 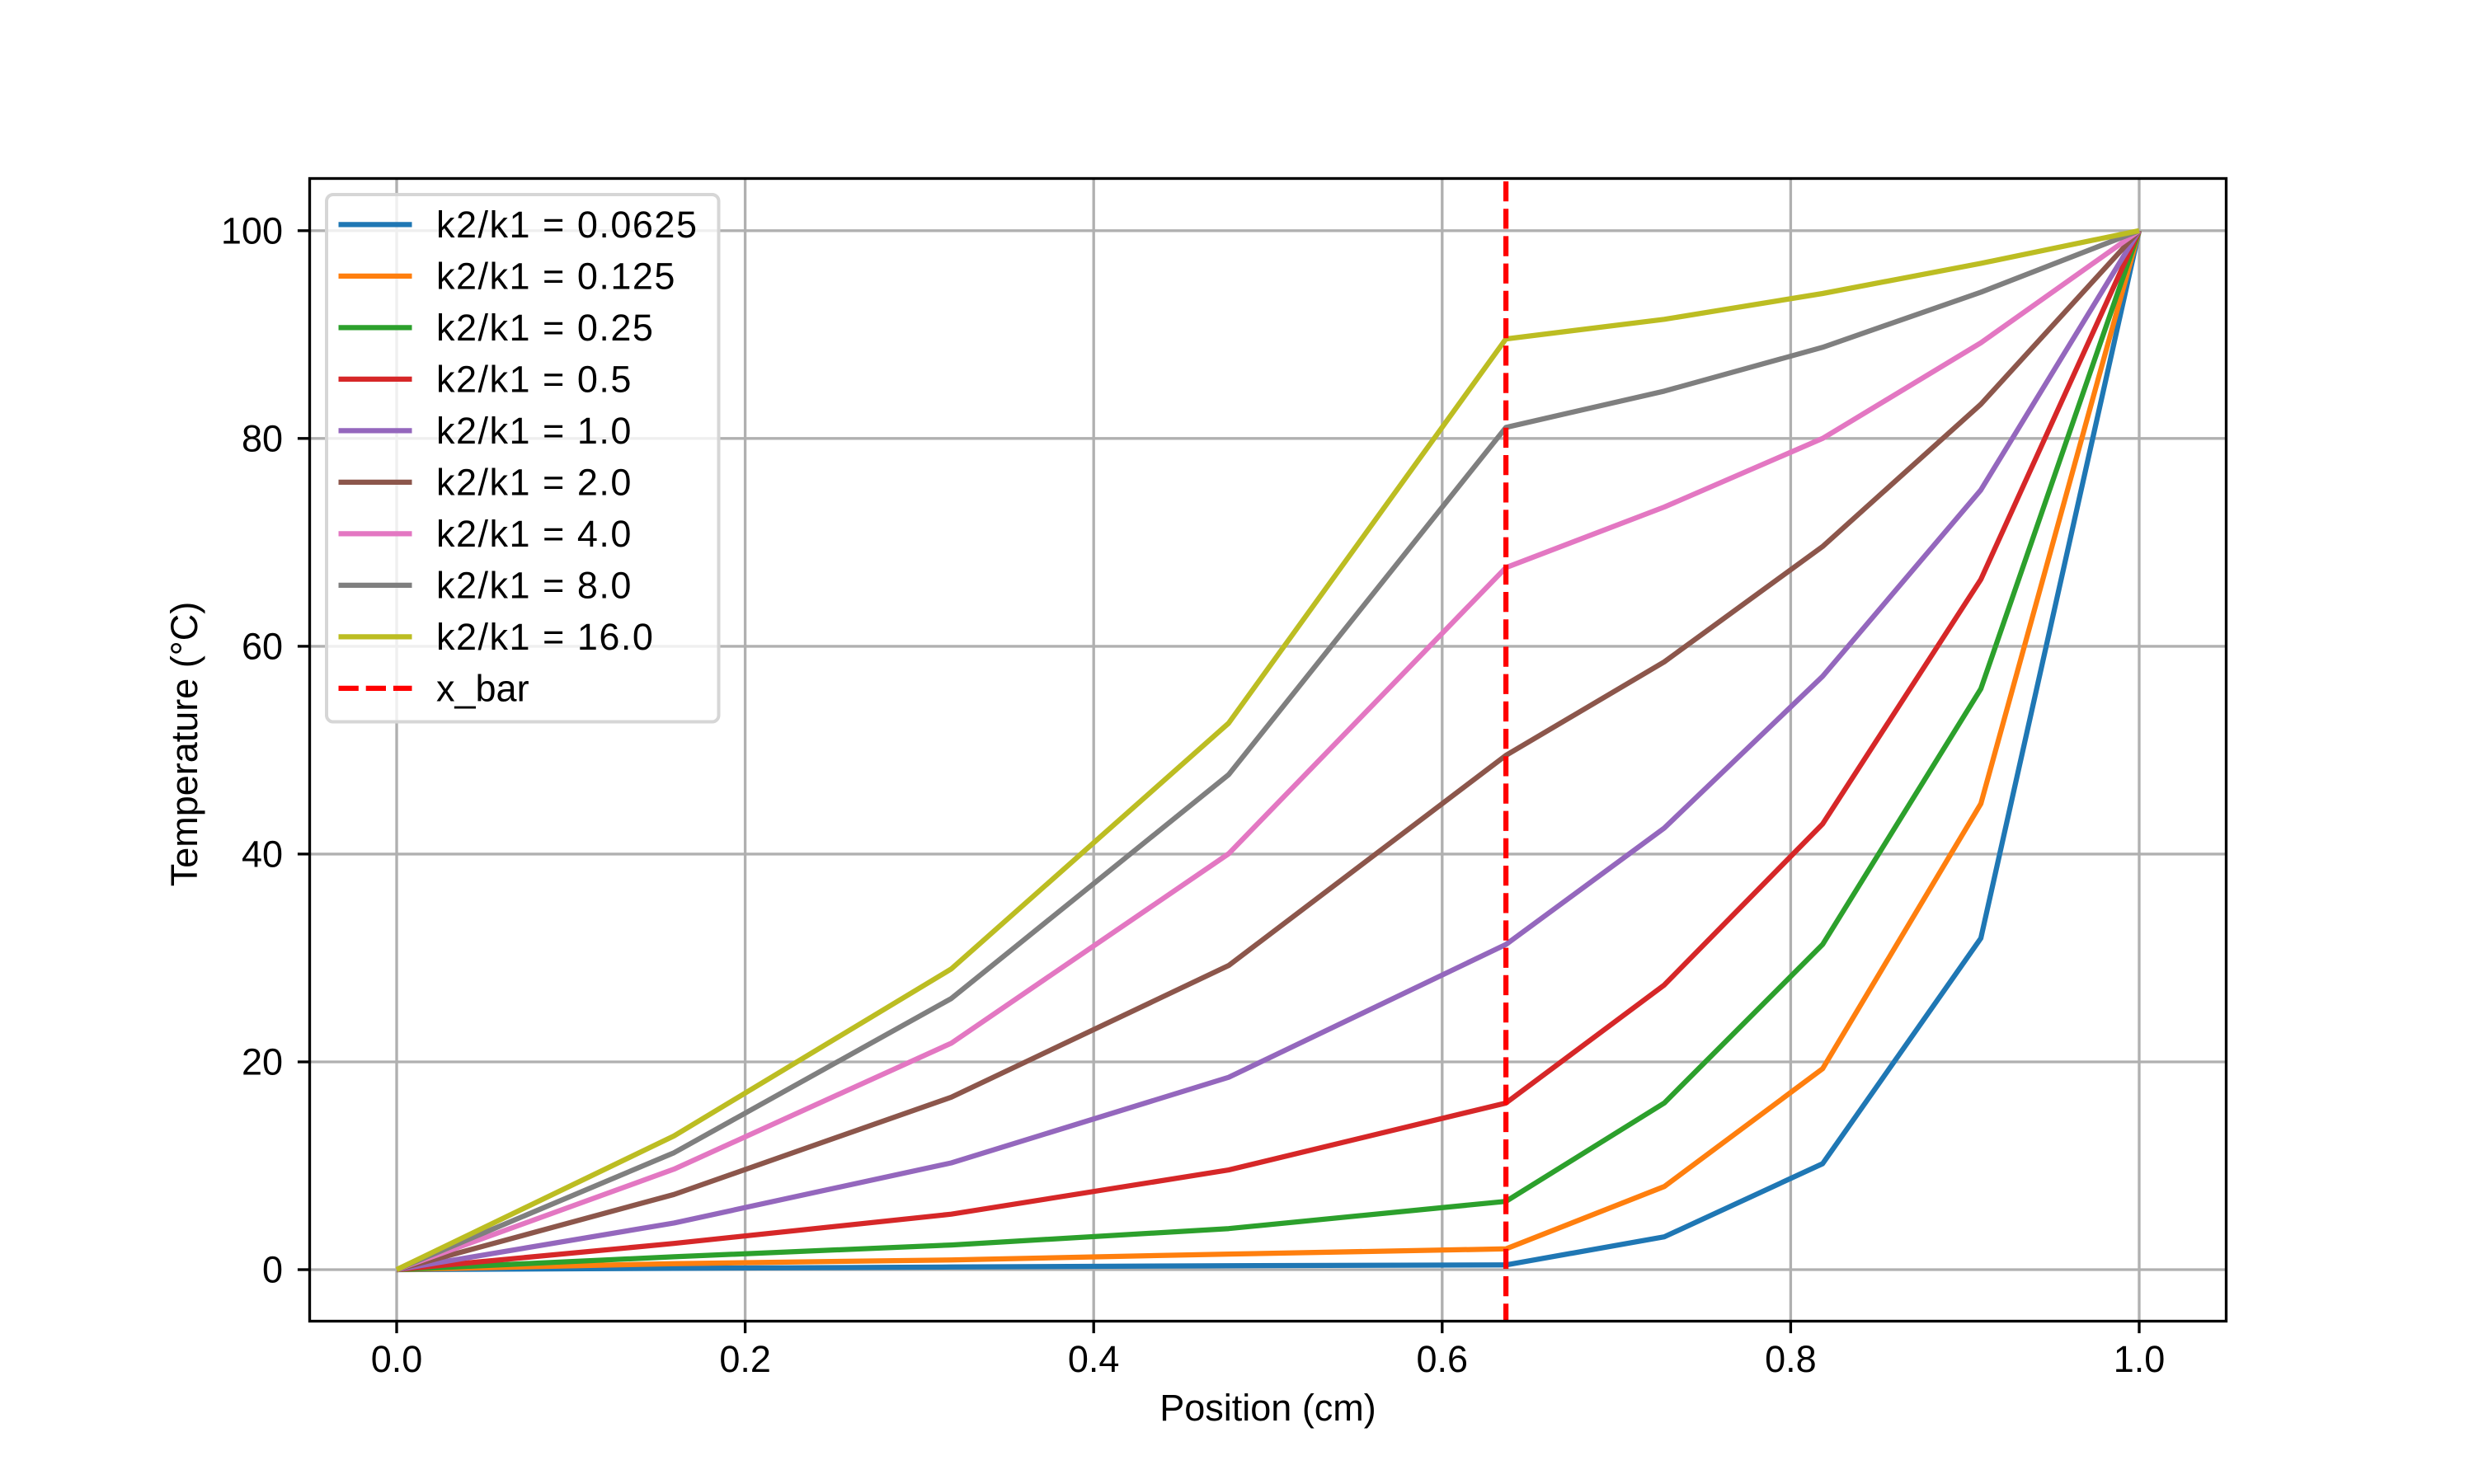 What do you see at coordinates (262, 438) in the screenshot?
I see `svg-text: 80` at bounding box center [262, 438].